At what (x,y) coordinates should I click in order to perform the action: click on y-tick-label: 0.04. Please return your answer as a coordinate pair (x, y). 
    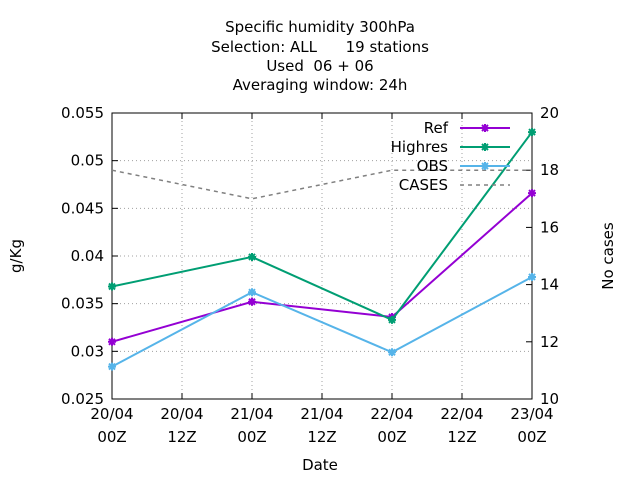
    Looking at the image, I should click on (87, 256).